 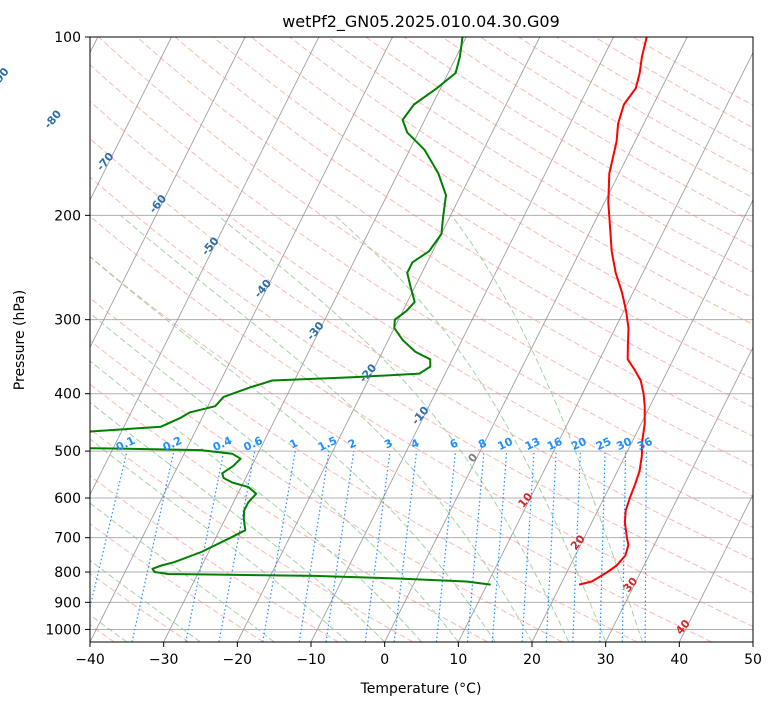 What do you see at coordinates (458, 660) in the screenshot?
I see `x-tick-label: 10` at bounding box center [458, 660].